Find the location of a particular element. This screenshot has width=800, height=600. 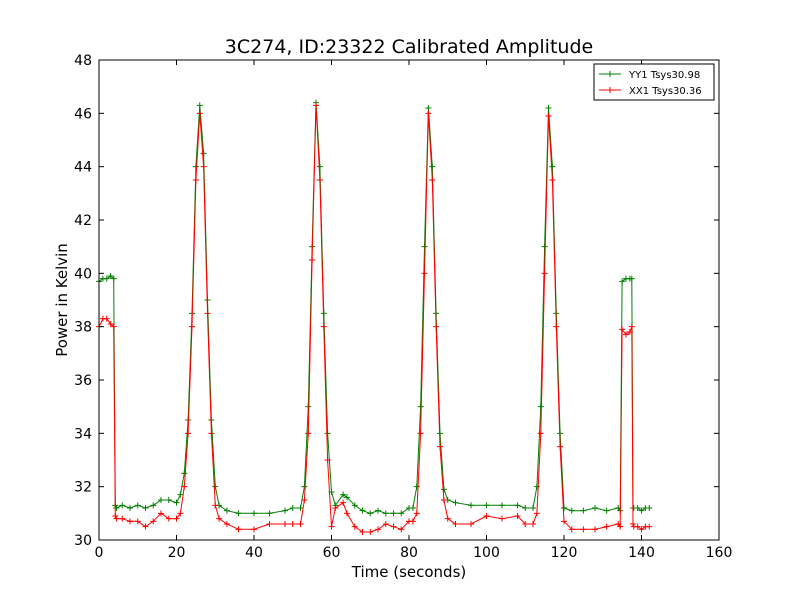

x-tick-label: 100 is located at coordinates (486, 553).